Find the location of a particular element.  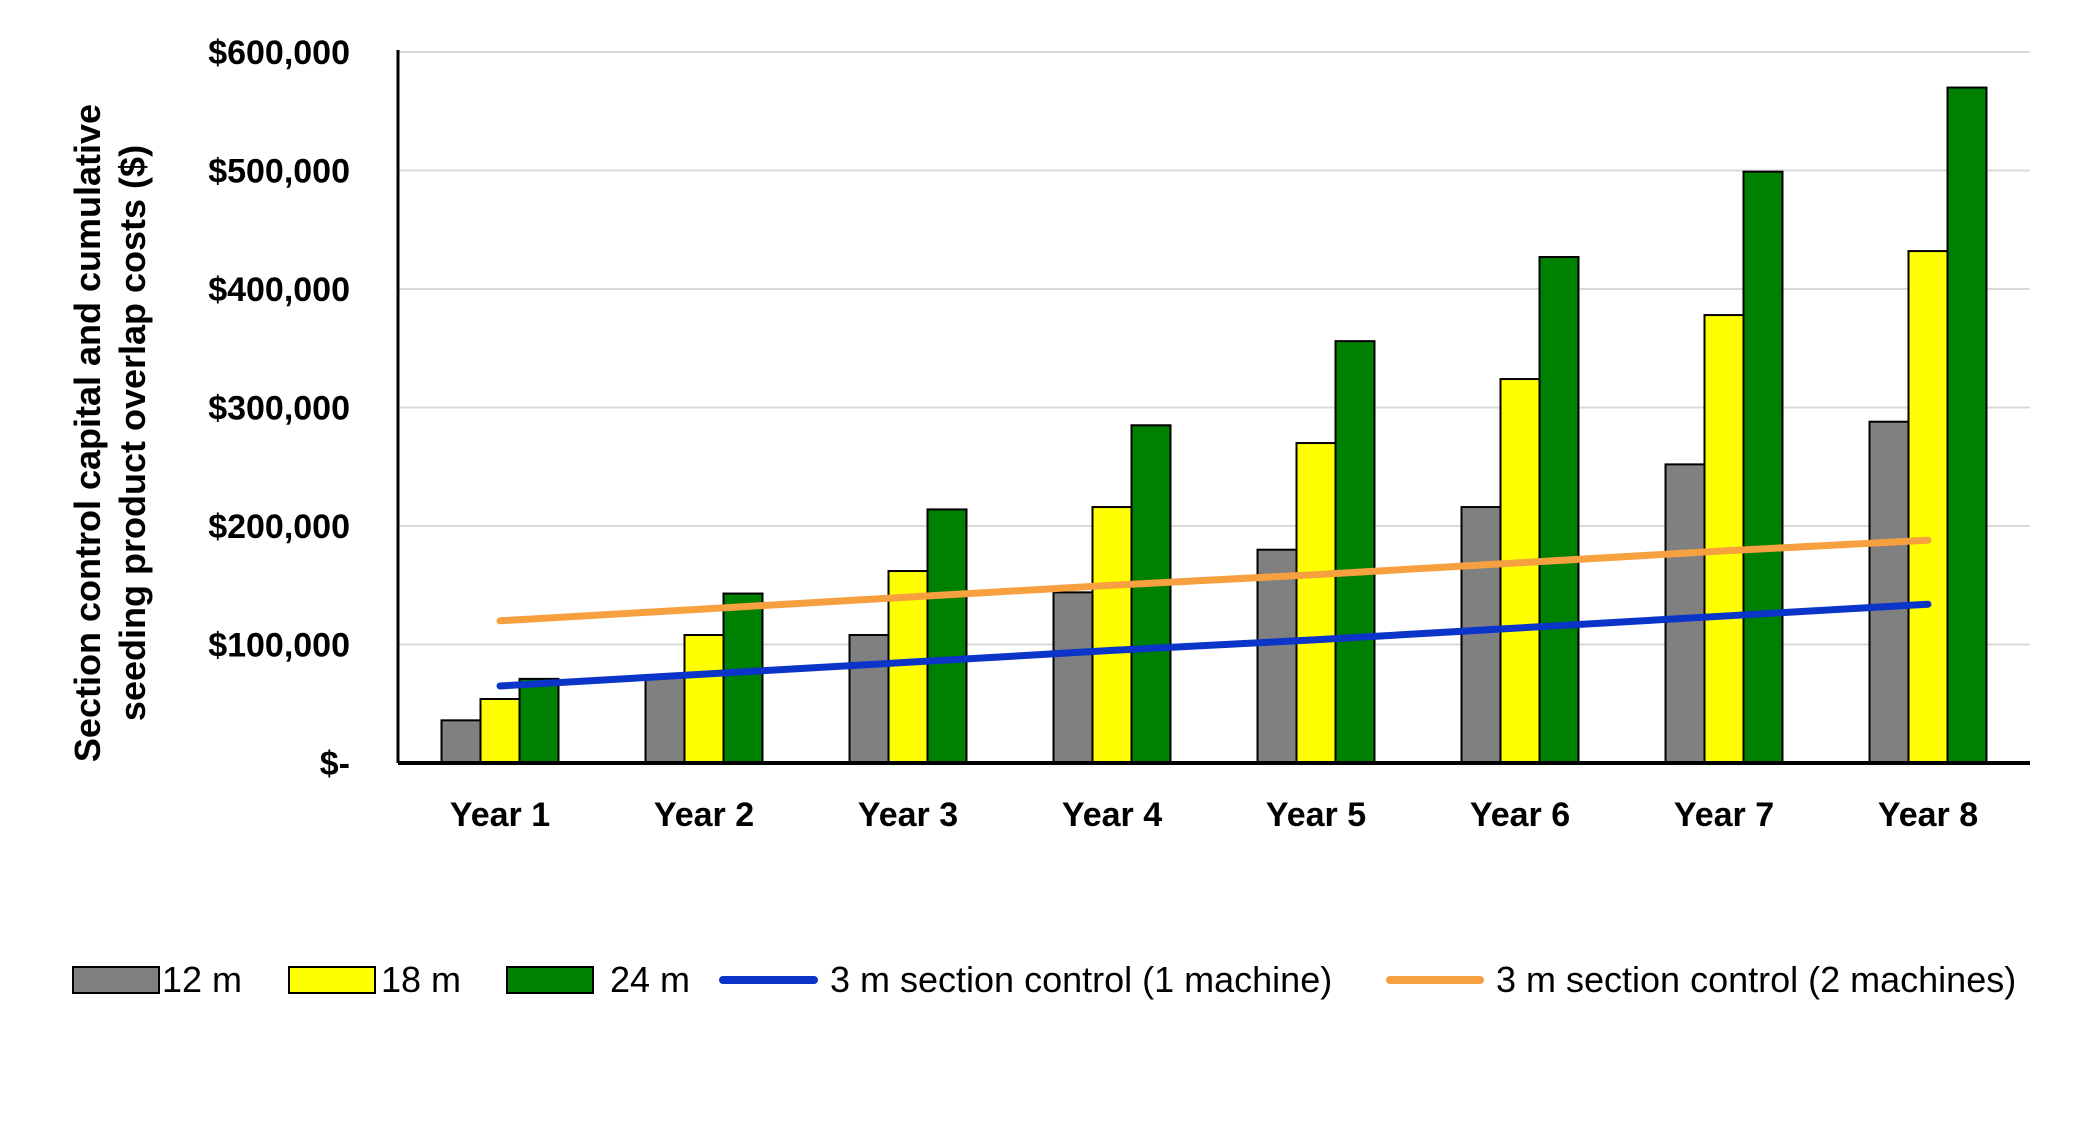

y-tick-label: $400,000 is located at coordinates (279, 290).